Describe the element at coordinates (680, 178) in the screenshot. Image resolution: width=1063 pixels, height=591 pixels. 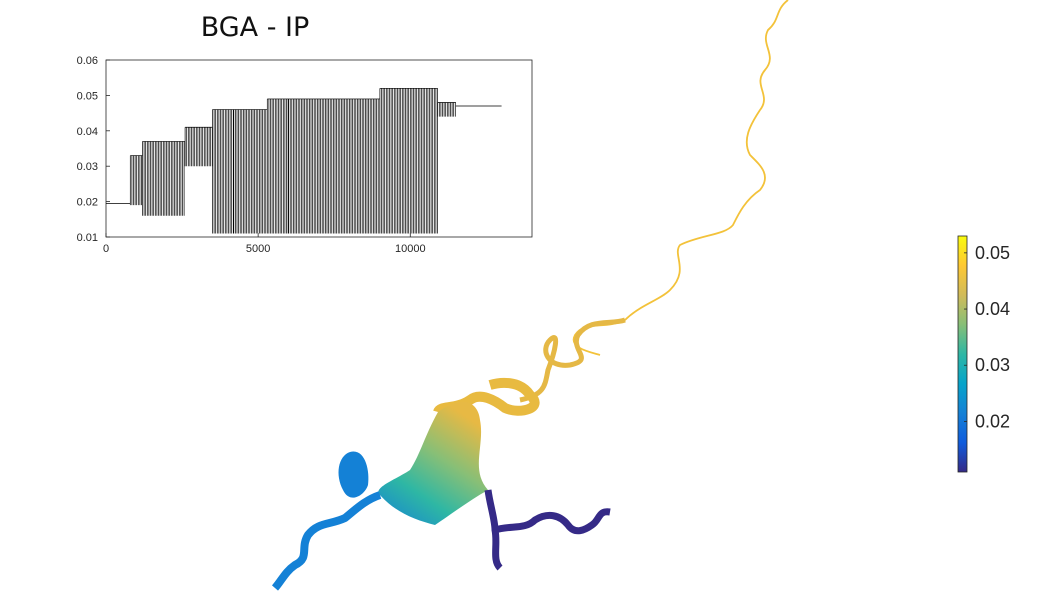
I see `river-upper-reach` at that location.